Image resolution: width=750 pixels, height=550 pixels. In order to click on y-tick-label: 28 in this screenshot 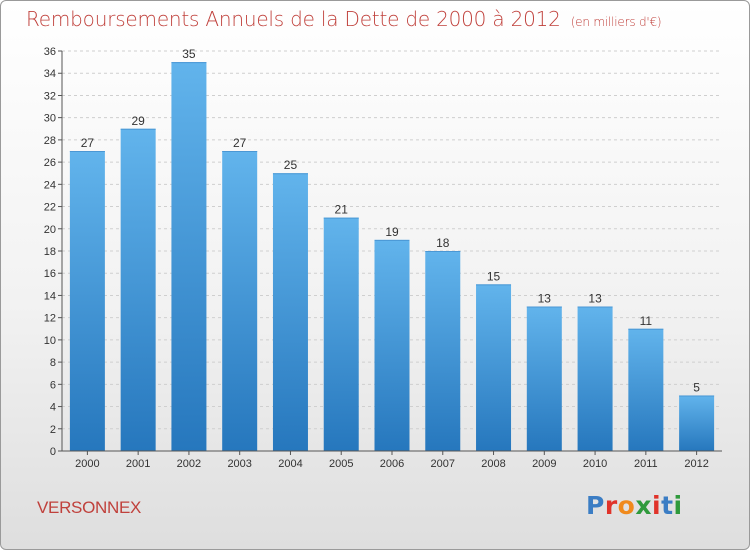, I will do `click(50, 141)`.